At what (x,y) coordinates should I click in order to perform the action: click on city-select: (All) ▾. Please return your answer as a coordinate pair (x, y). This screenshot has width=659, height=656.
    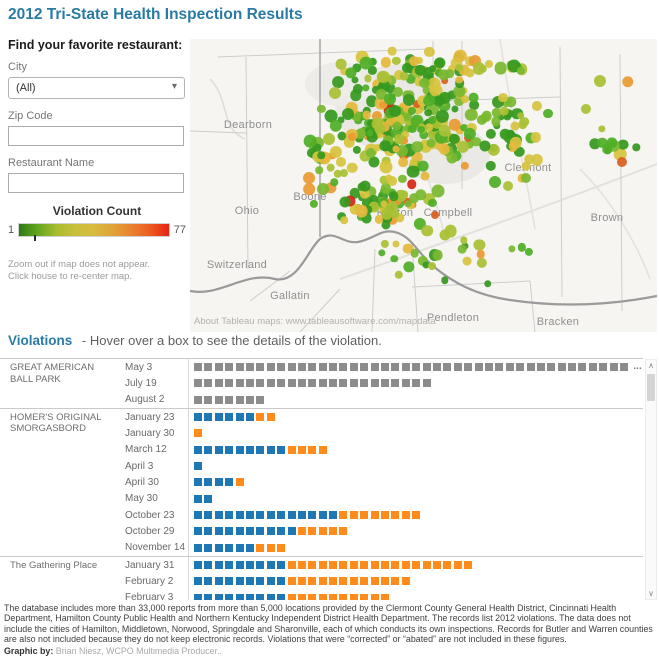
    Looking at the image, I should click on (96, 88).